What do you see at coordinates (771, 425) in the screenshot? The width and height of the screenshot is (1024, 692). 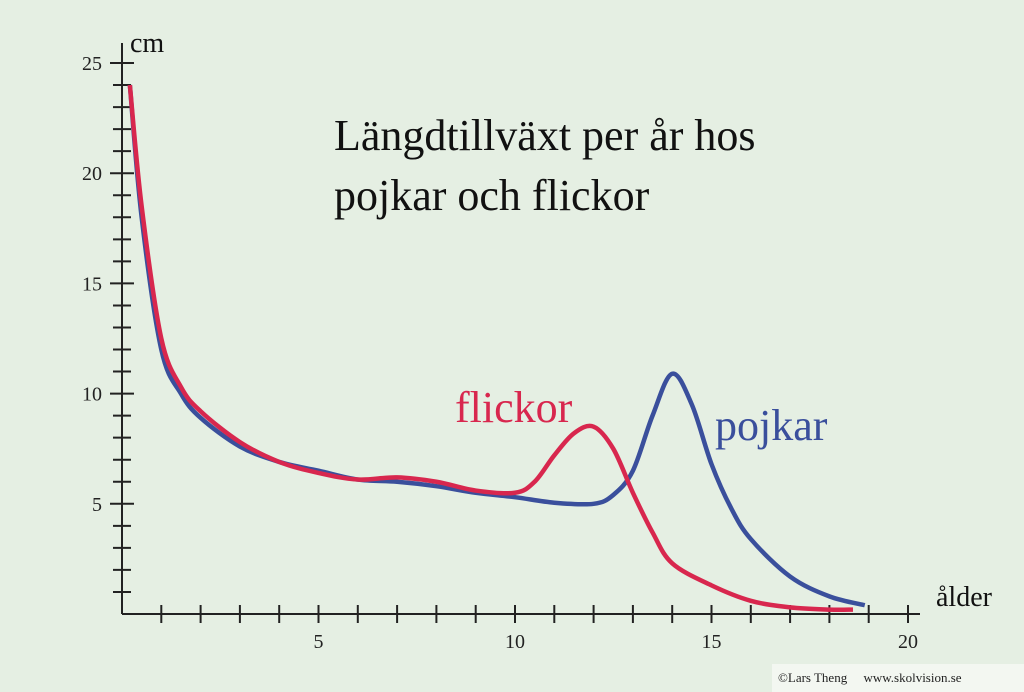 I see `series-label: pojkar` at bounding box center [771, 425].